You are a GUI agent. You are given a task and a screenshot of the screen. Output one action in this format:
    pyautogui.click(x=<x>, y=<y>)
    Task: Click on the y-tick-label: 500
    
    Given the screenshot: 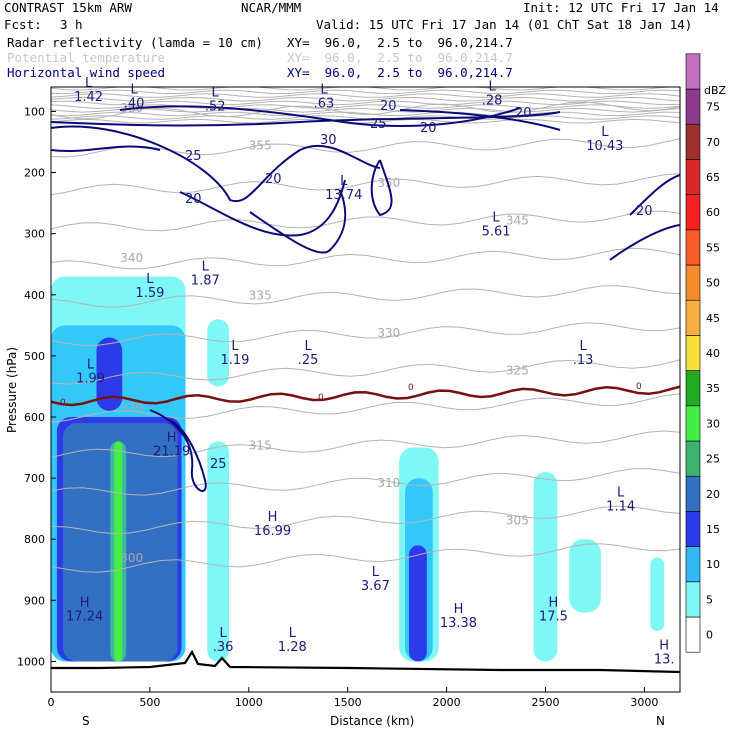 What is the action you would take?
    pyautogui.click(x=34, y=356)
    